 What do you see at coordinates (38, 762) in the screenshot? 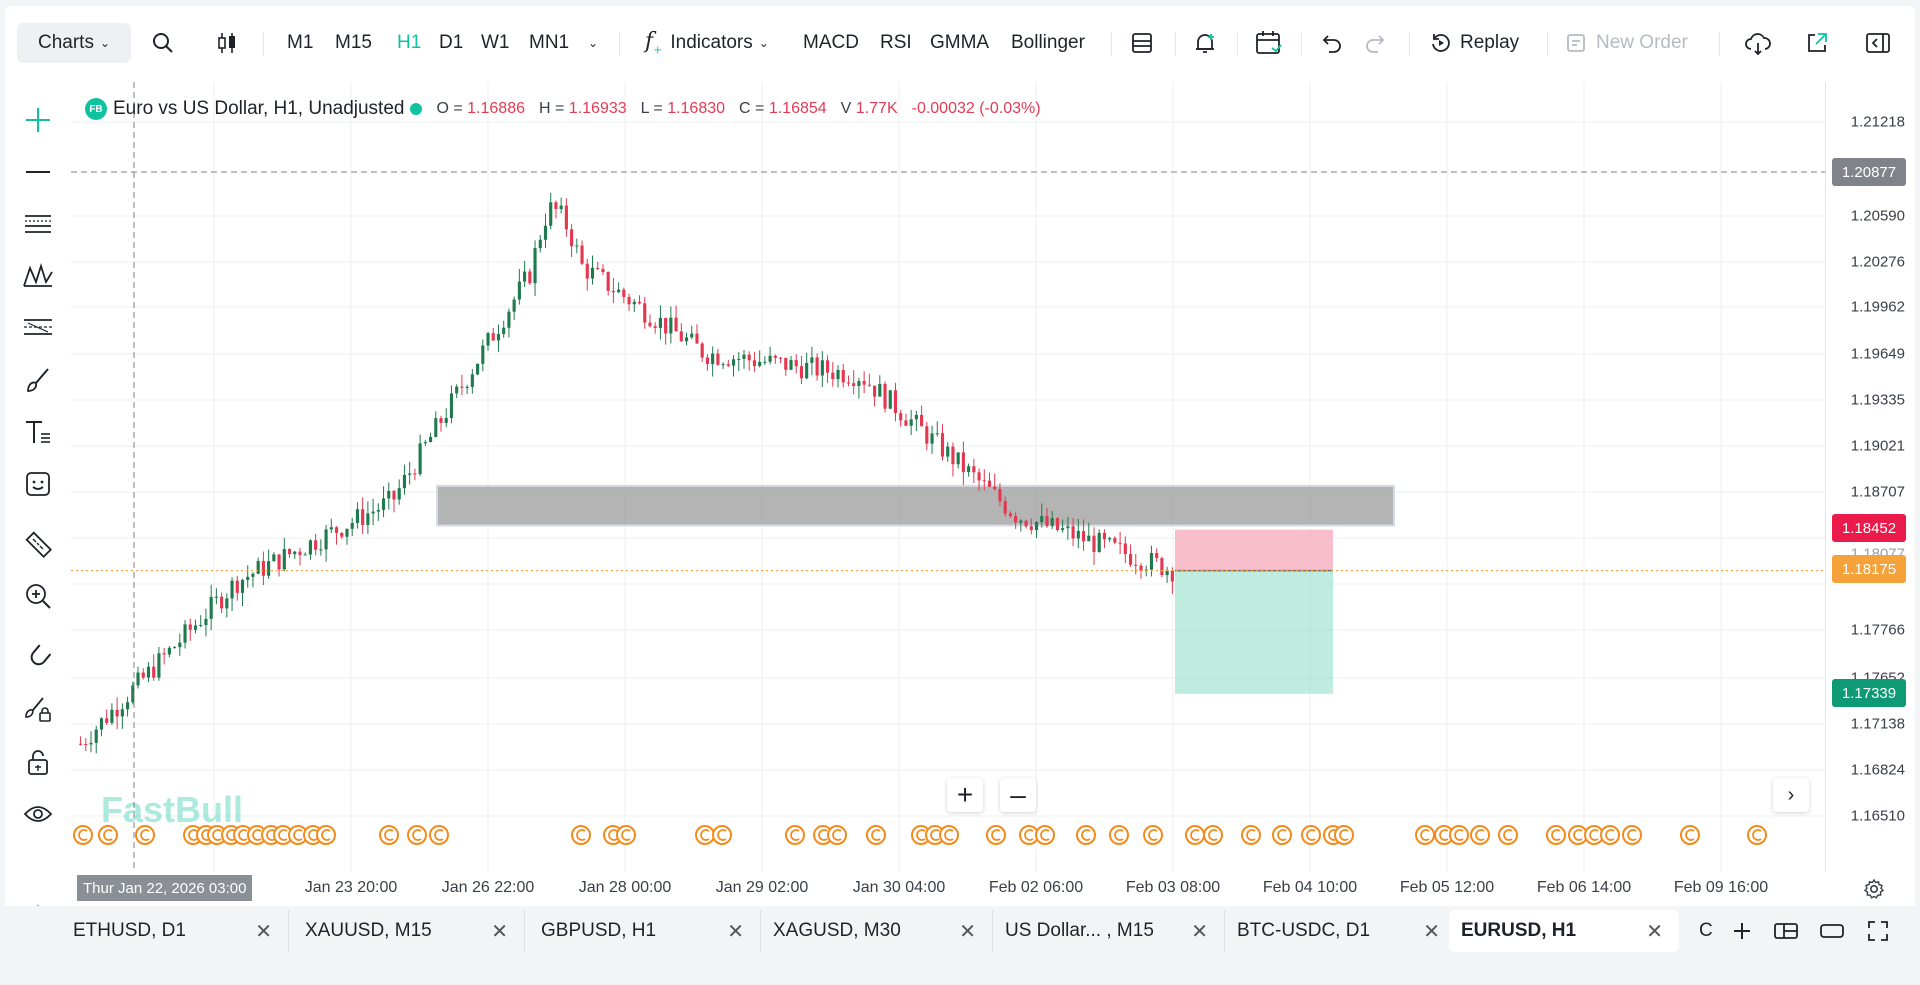
I see `unlock-tool` at bounding box center [38, 762].